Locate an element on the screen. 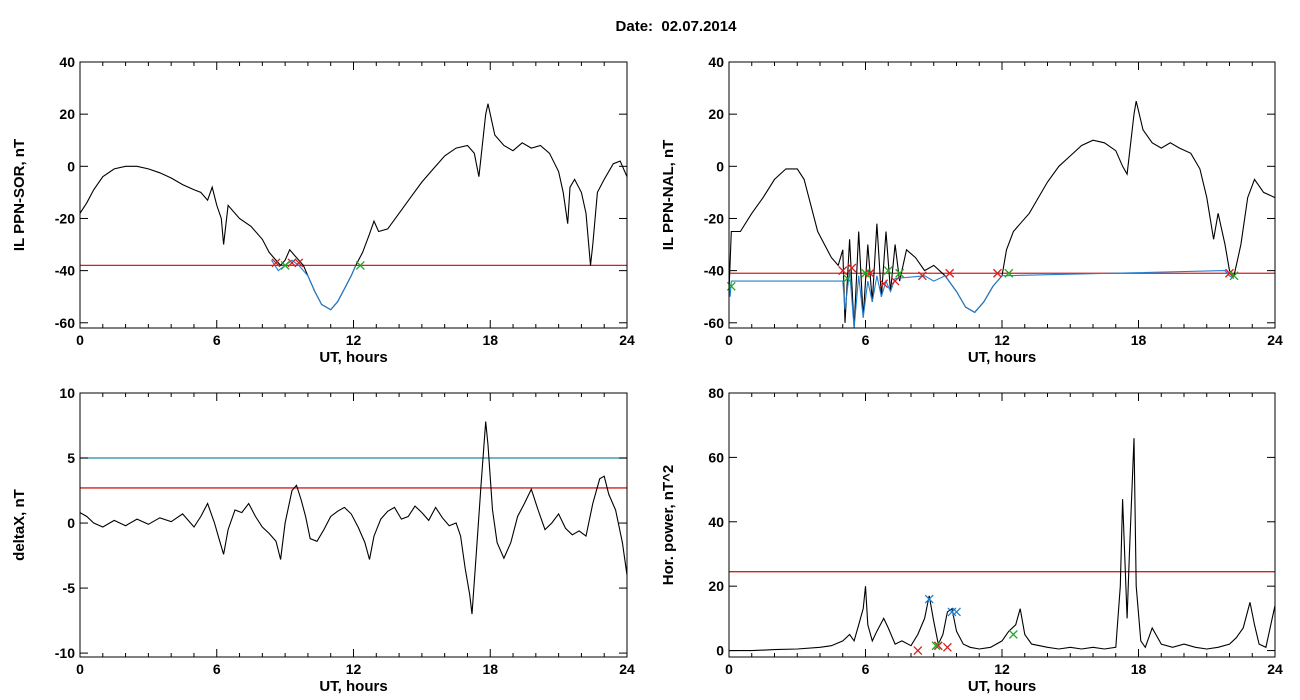 This screenshot has height=700, width=1300. y-axis-label: Hor. power, nT^2 is located at coordinates (668, 525).